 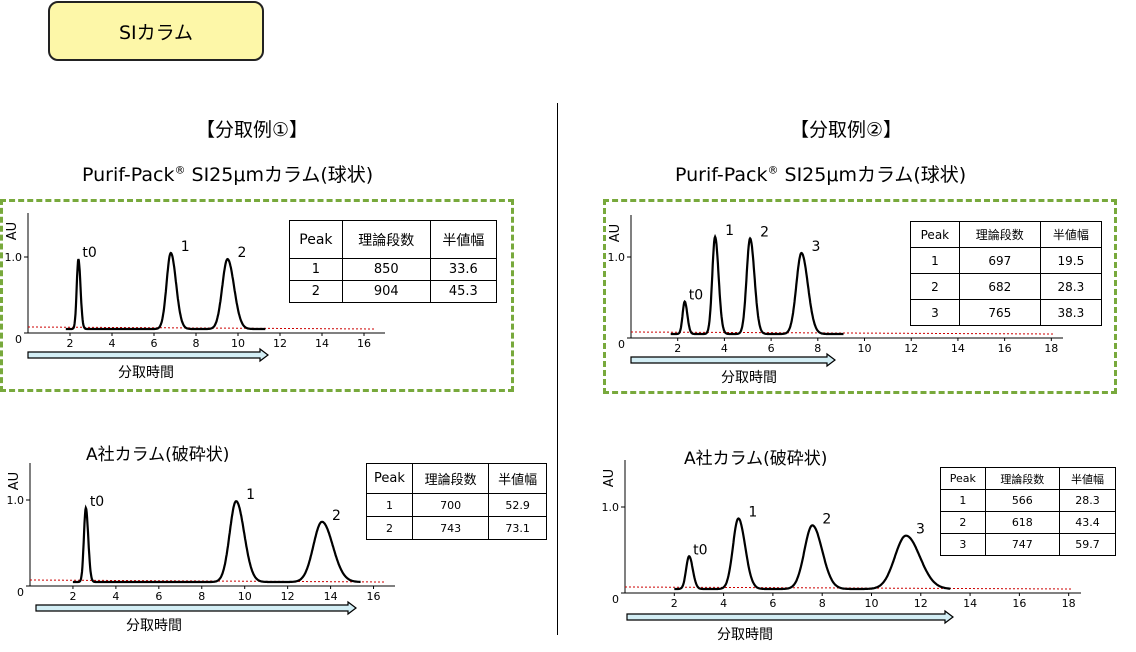 I want to click on x-tick-label: 8, so click(x=196, y=343).